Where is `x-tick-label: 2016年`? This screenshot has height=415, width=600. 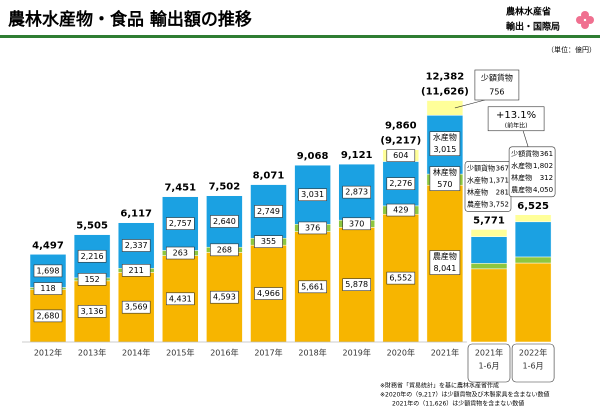
x-tick-label: 2016年 is located at coordinates (224, 353).